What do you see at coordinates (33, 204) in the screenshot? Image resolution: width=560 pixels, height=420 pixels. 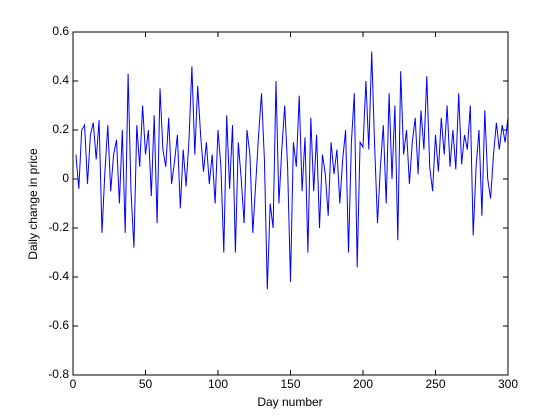 I see `y-axis-label: Daily change in price` at bounding box center [33, 204].